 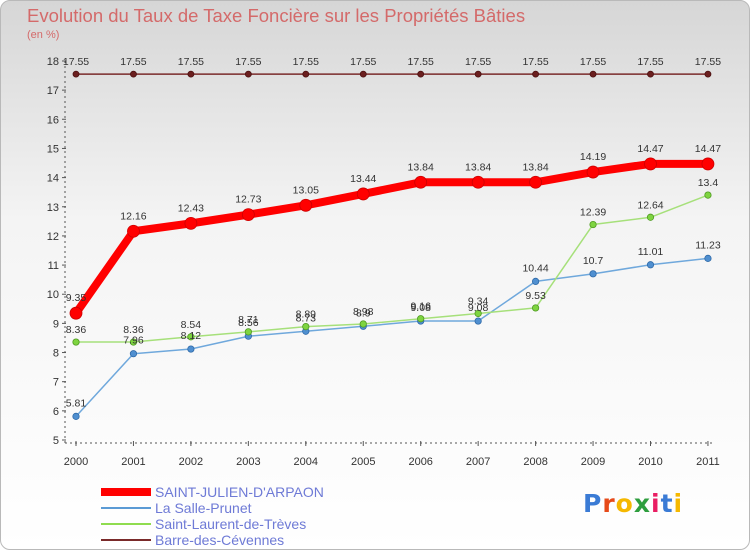 I want to click on logo-letter: o, so click(x=624, y=503).